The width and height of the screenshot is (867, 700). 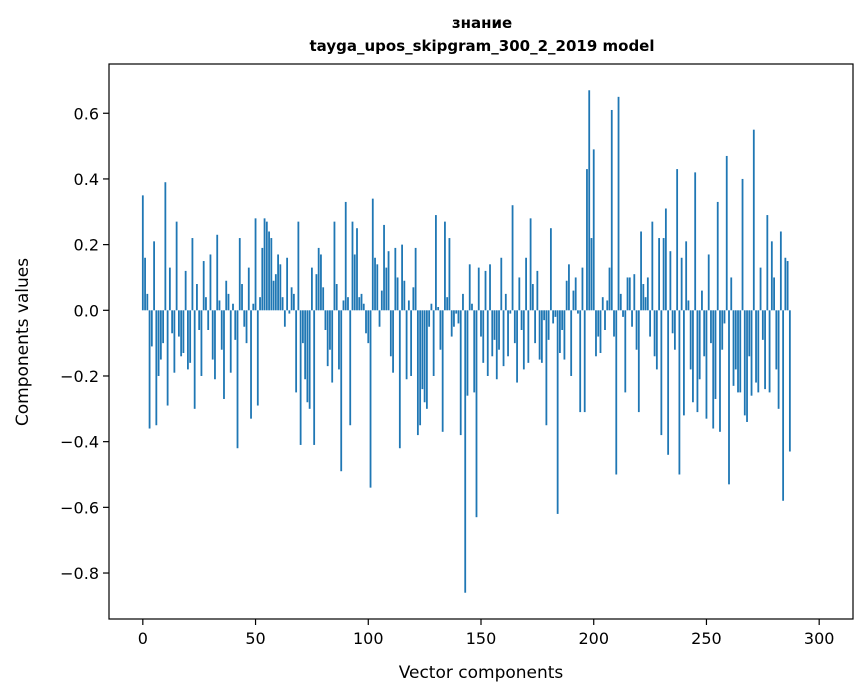 What do you see at coordinates (481, 638) in the screenshot?
I see `x-tick-label: 150` at bounding box center [481, 638].